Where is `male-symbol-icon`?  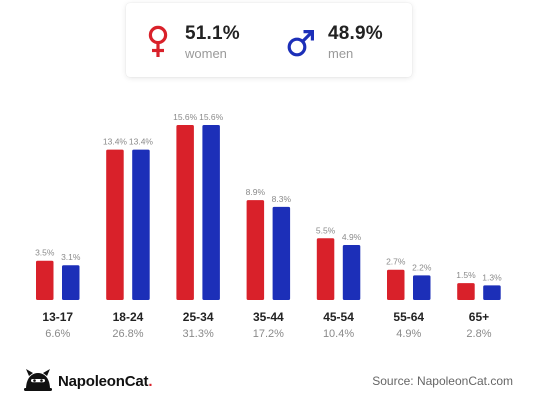 male-symbol-icon is located at coordinates (300, 43).